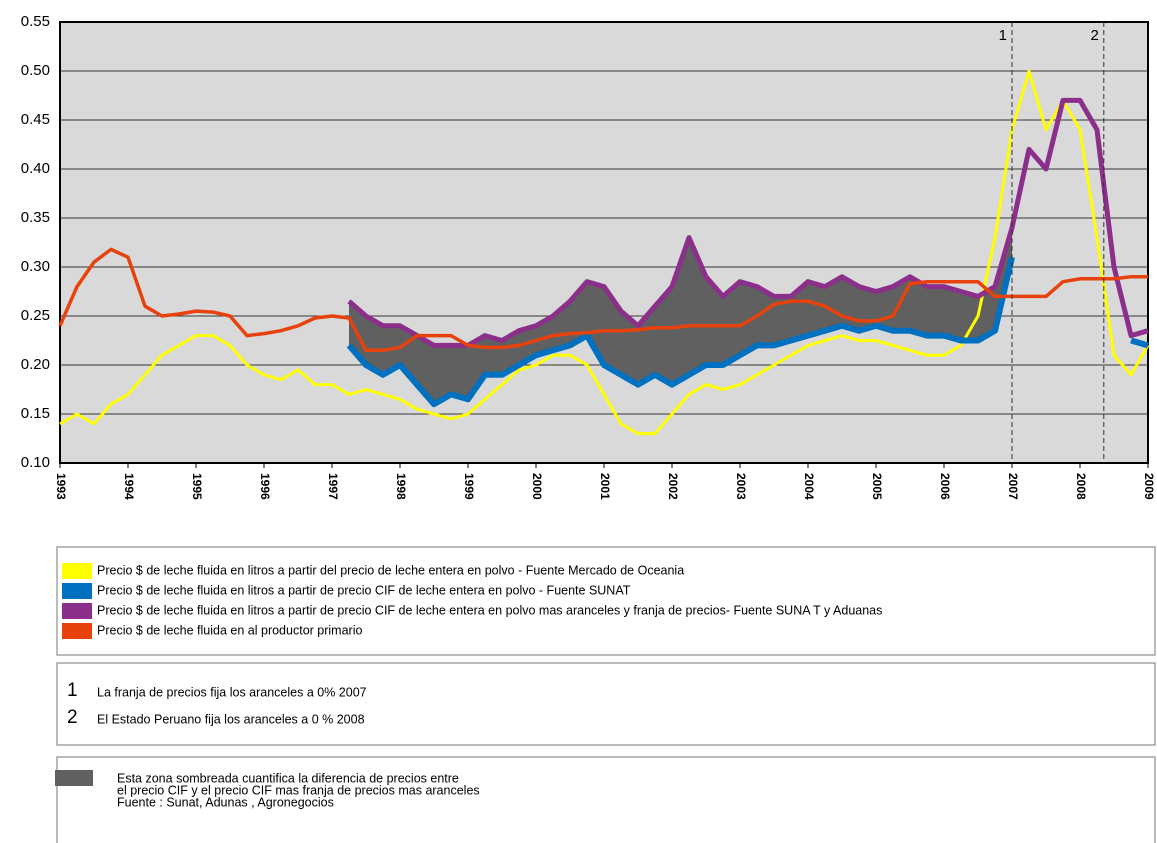 The width and height of the screenshot is (1157, 843). Describe the element at coordinates (1149, 486) in the screenshot. I see `x-tick-label: 2009` at that location.